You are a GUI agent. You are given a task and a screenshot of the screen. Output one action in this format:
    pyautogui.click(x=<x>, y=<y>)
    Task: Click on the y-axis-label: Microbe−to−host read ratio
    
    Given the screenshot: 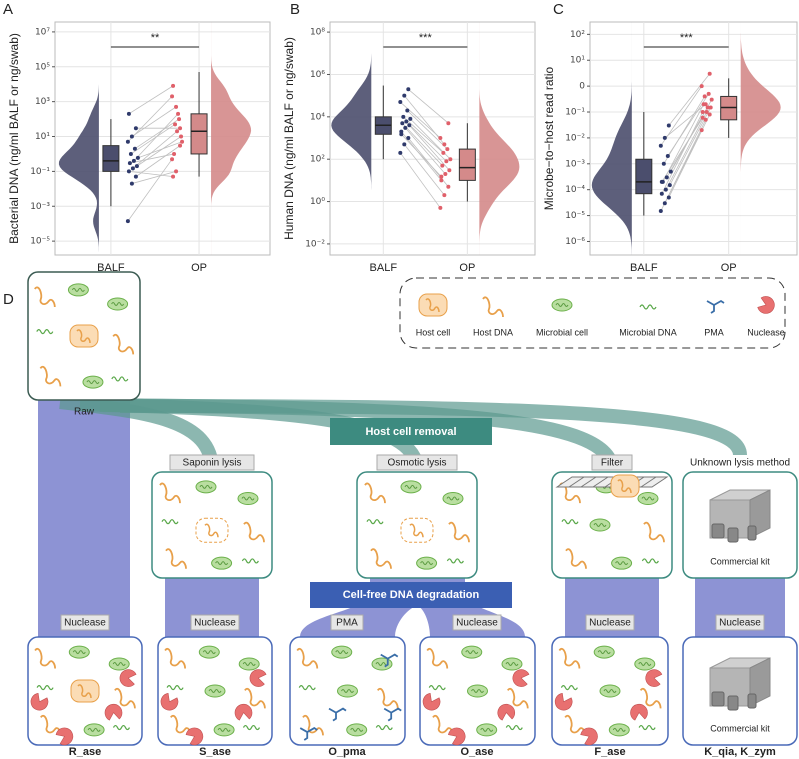 What is the action you would take?
    pyautogui.click(x=549, y=138)
    